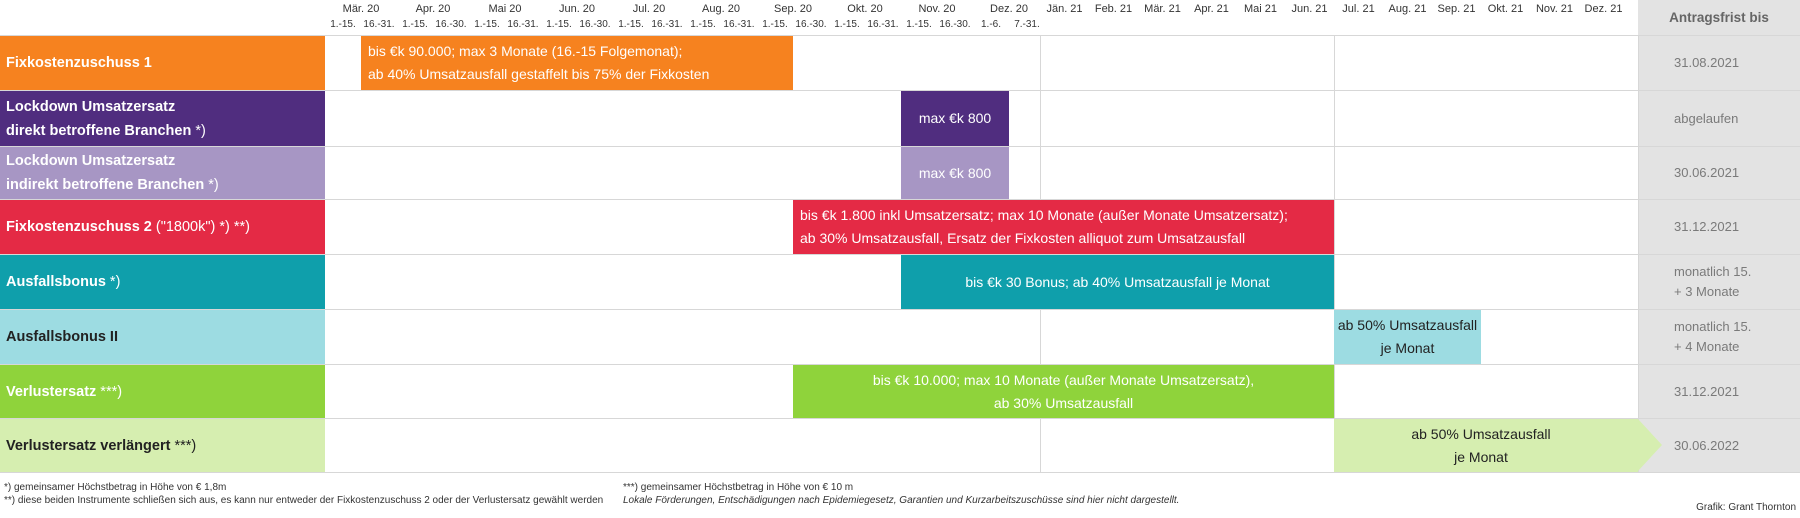  I want to click on timeline-bar: max €k 800, so click(955, 118).